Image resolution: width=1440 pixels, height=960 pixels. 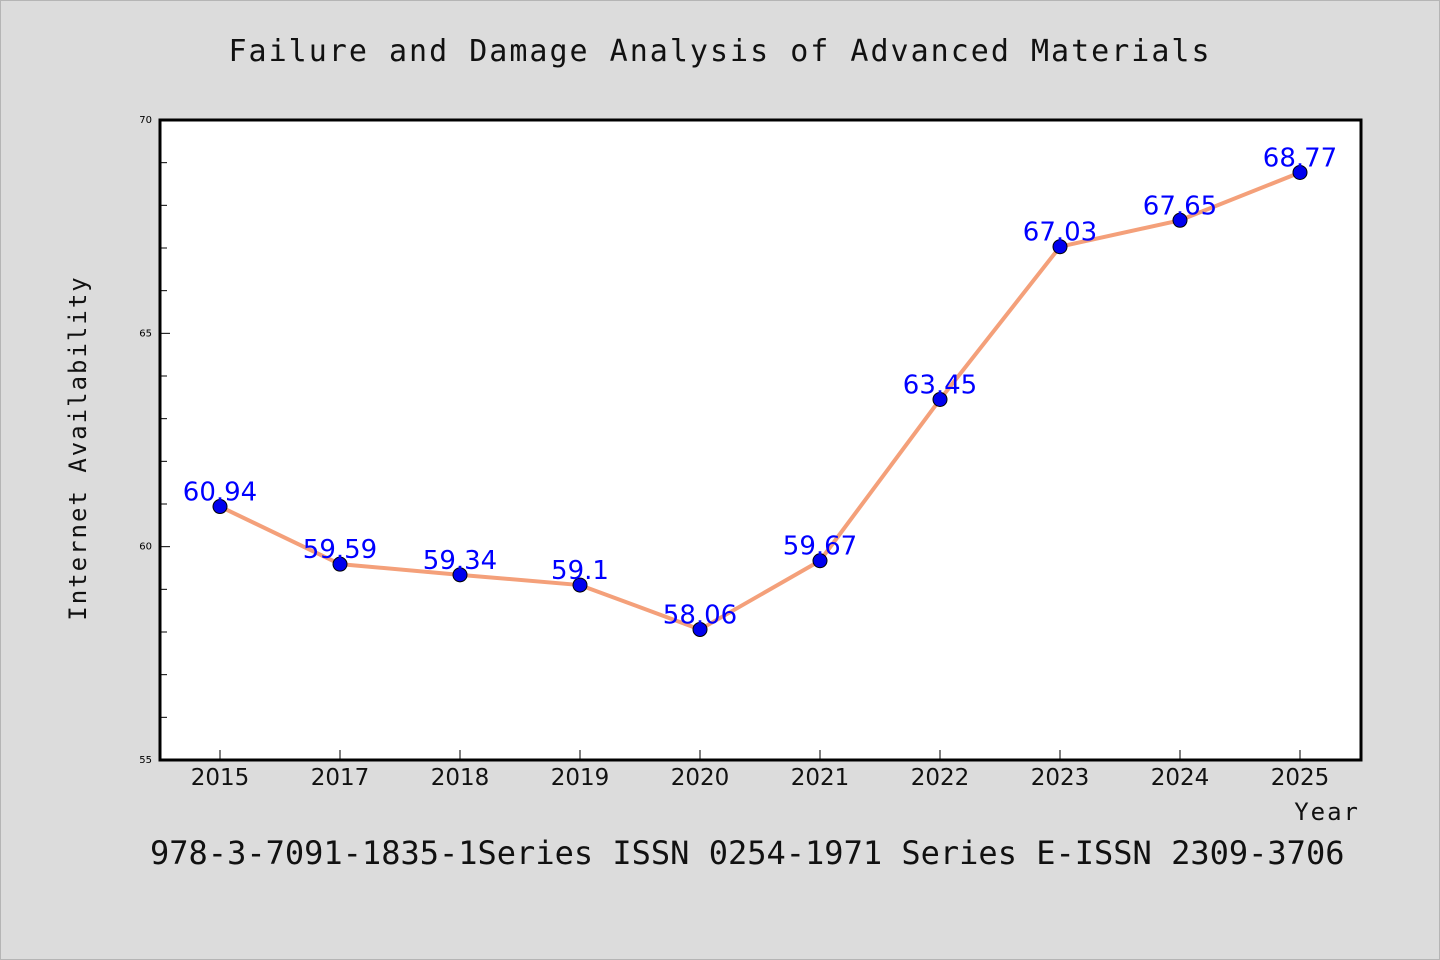 I want to click on x-axis-label: Year, so click(x=1327, y=812).